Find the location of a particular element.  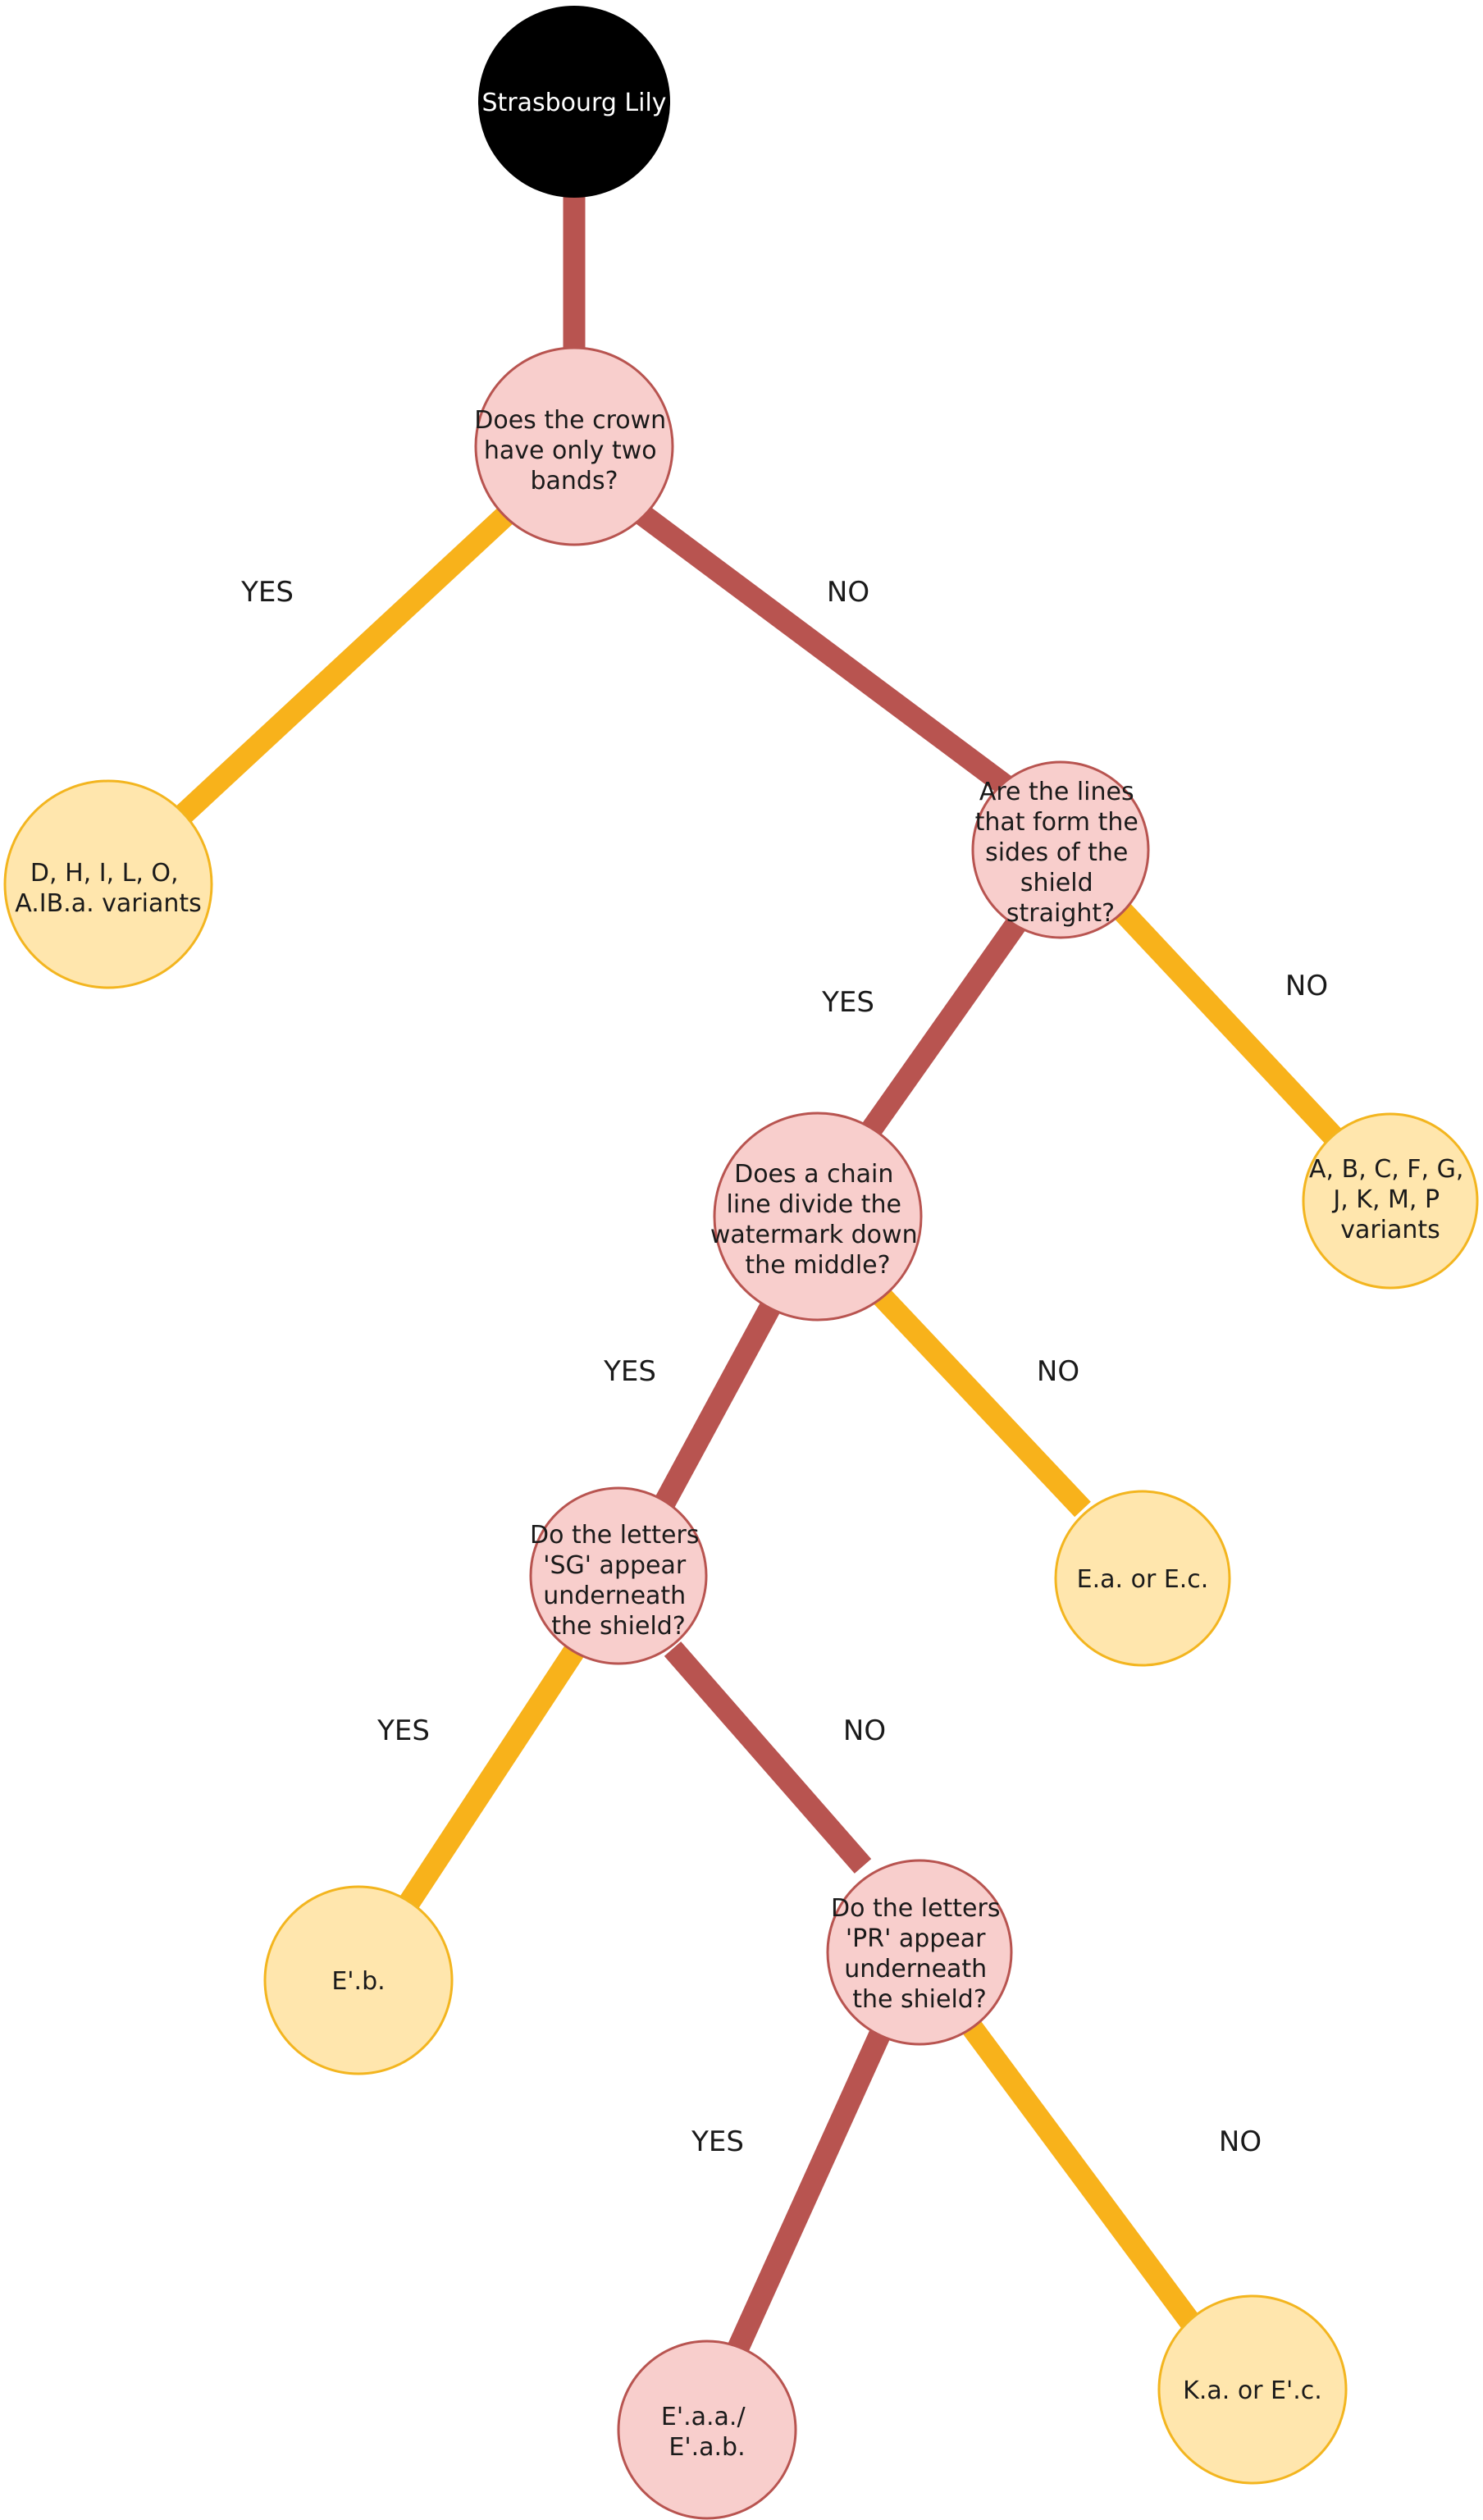

edge-q2-q3-yes is located at coordinates (942, 1028).